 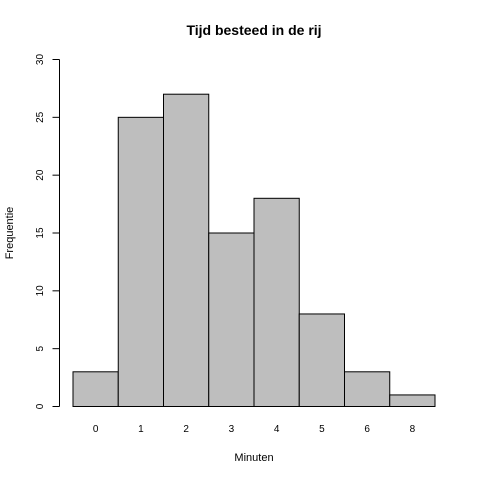 I want to click on y-tick-label: 30, so click(x=40, y=60).